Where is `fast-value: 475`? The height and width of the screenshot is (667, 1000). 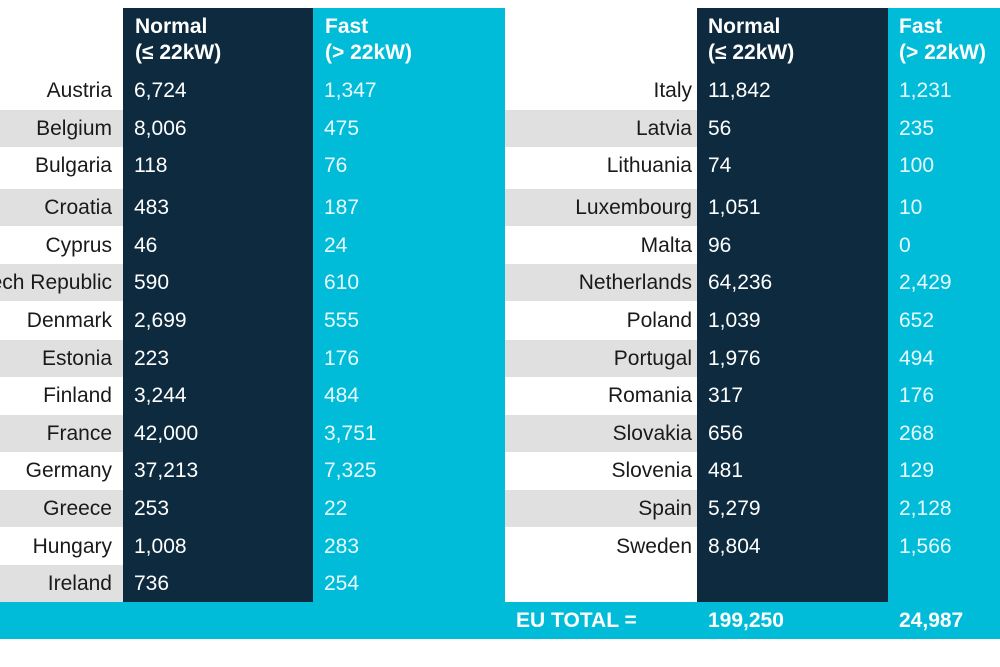 fast-value: 475 is located at coordinates (342, 128).